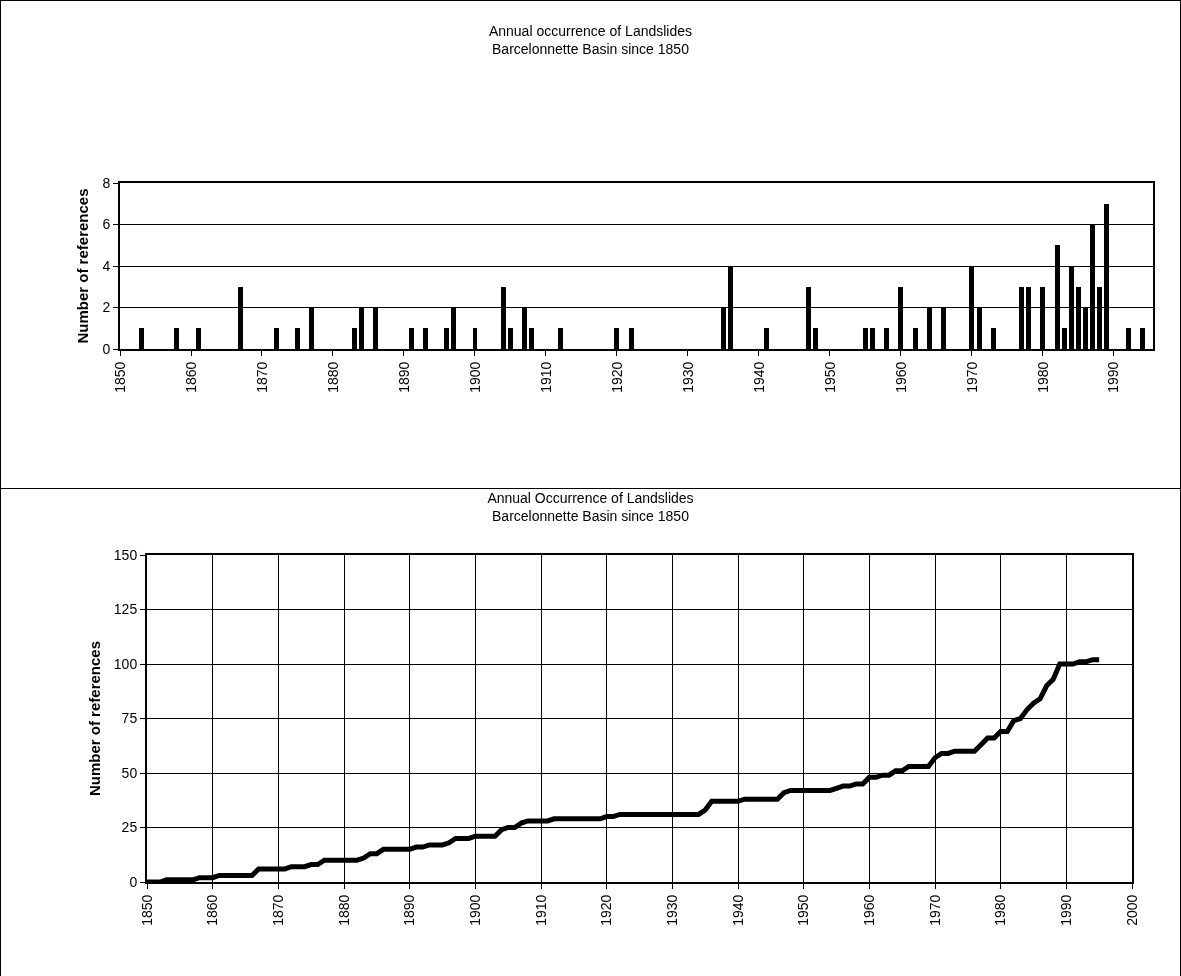 The width and height of the screenshot is (1181, 976). Describe the element at coordinates (106, 224) in the screenshot. I see `y-tick-label: 6` at that location.